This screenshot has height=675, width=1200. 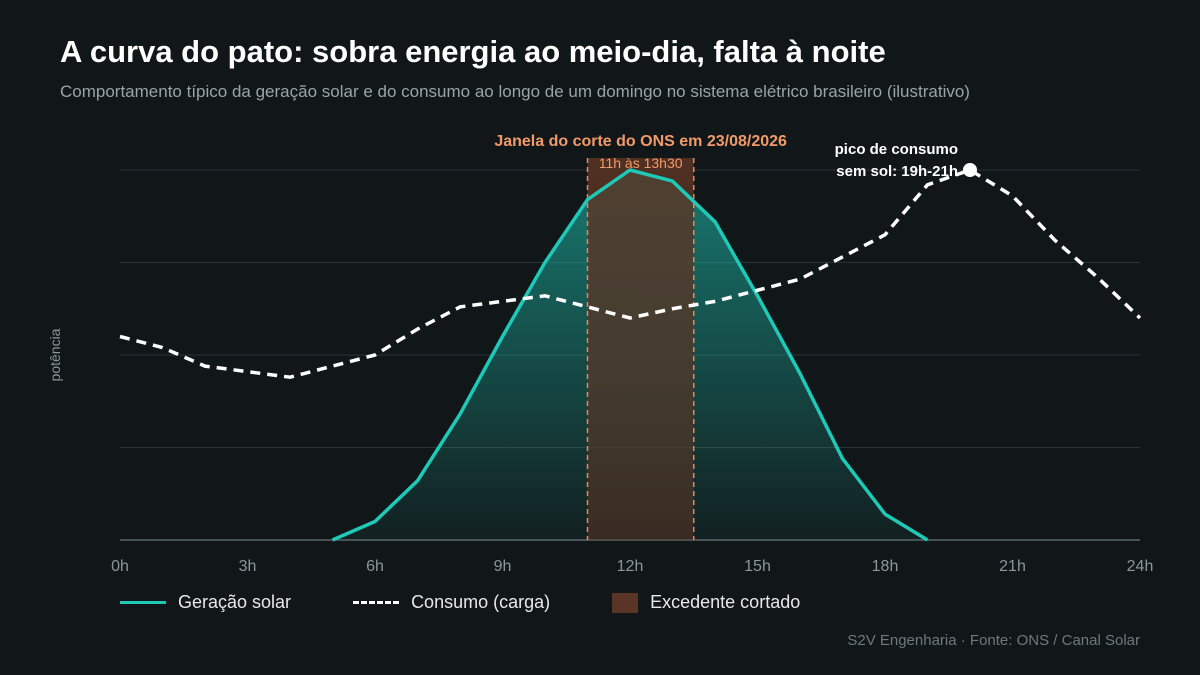 I want to click on legend-item-solar: Geração solar, so click(x=205, y=602).